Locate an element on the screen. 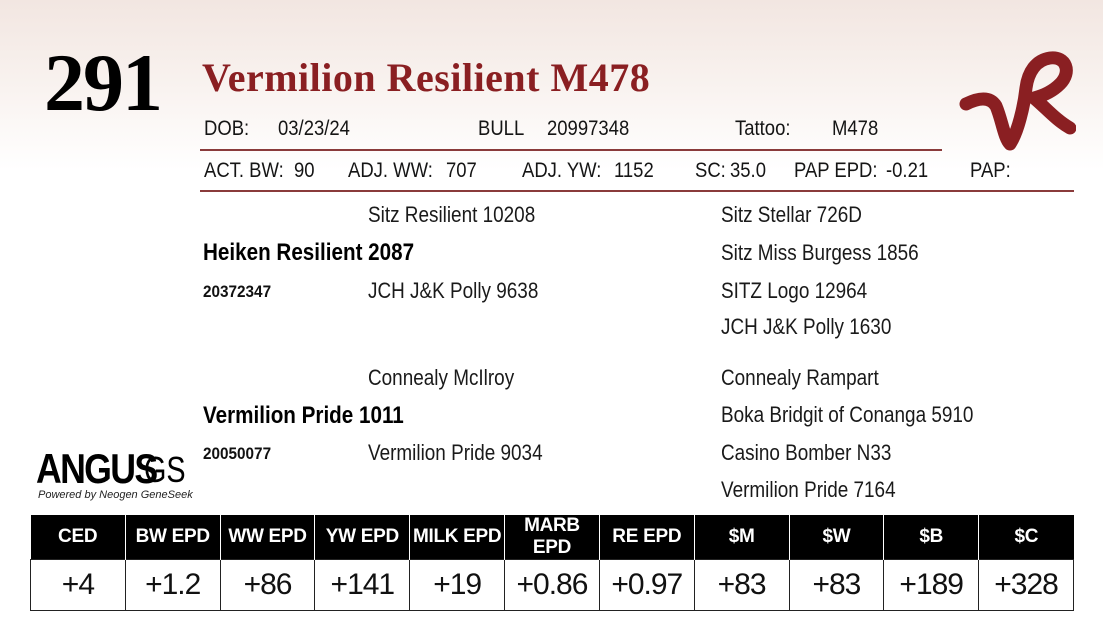  epd-header-ww: WW EPD is located at coordinates (267, 537).